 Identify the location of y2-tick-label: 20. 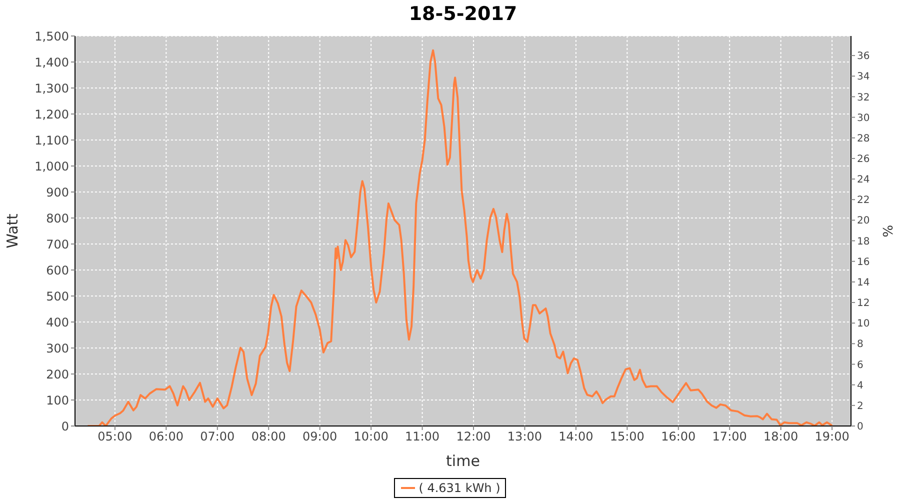
(863, 221).